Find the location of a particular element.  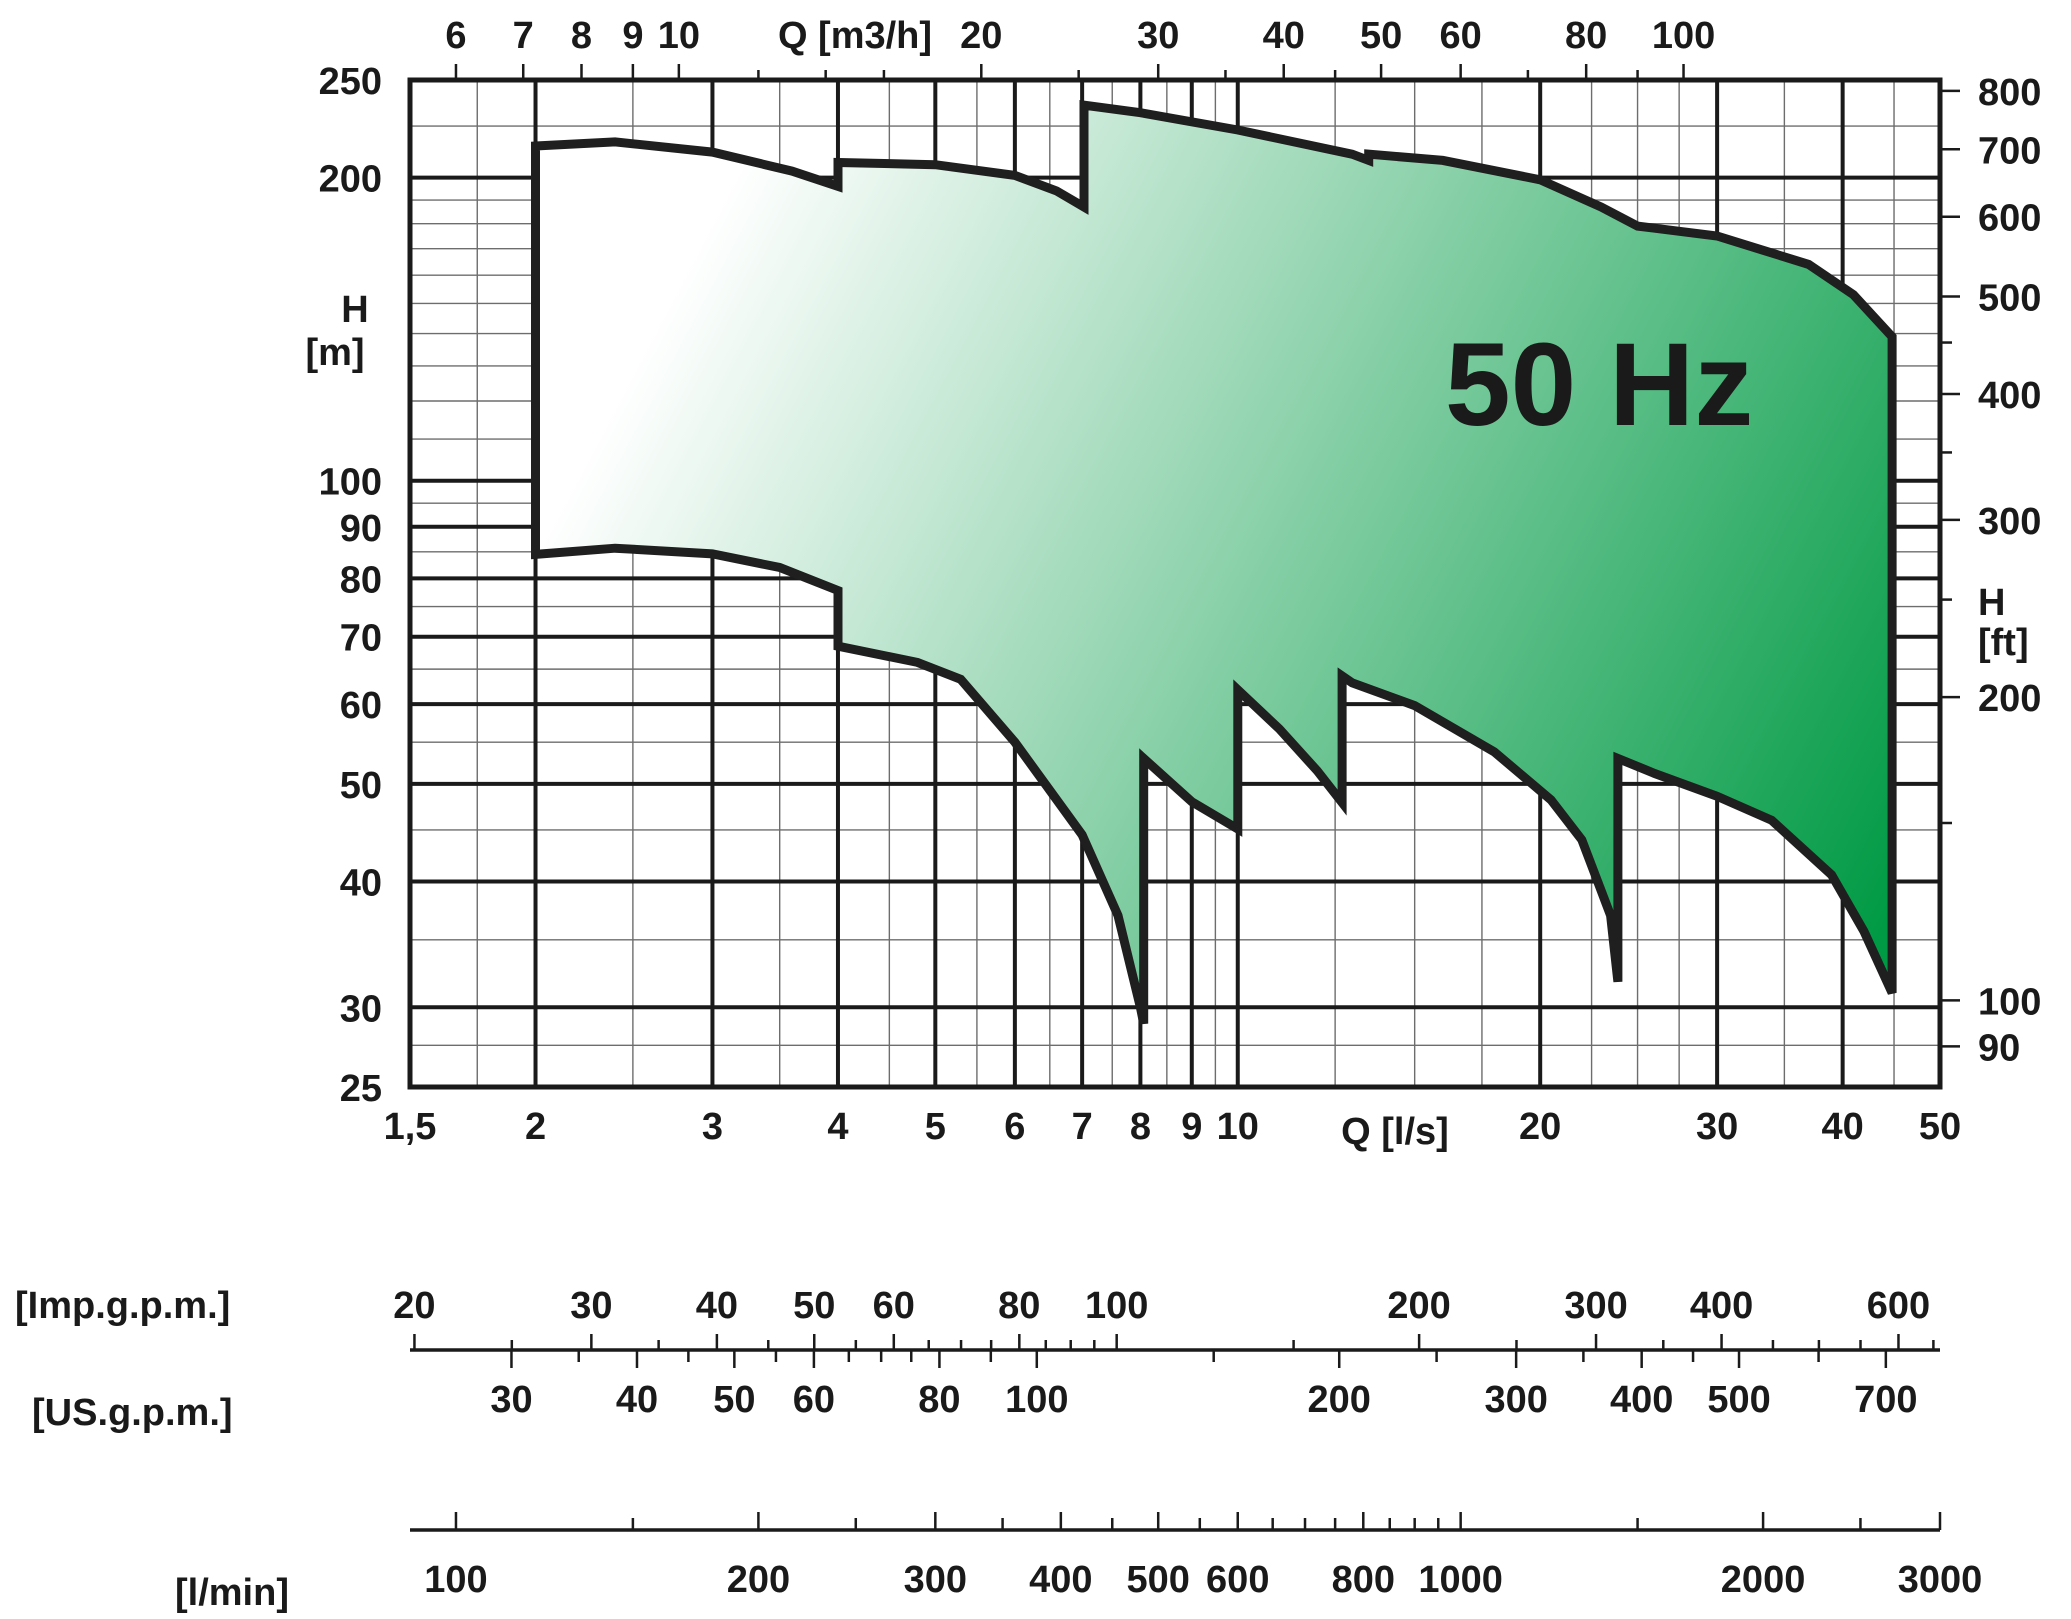

us-gpm-tick-label: 40 is located at coordinates (637, 1400).